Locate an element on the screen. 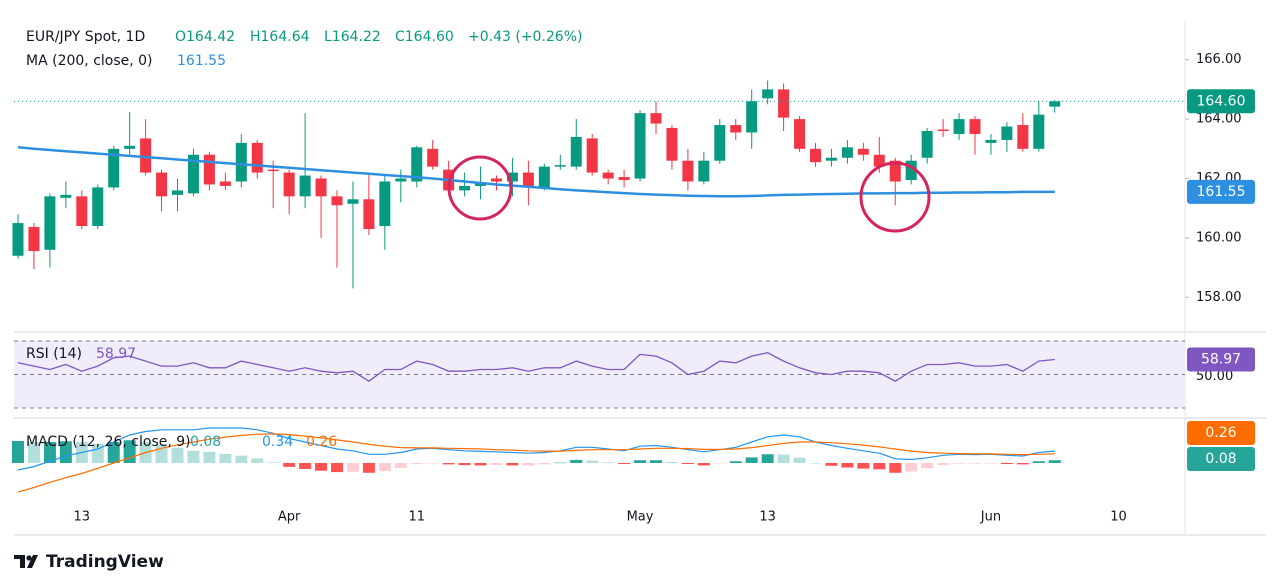 The image size is (1280, 587). histogram-price-text: 0.08 is located at coordinates (1220, 459).